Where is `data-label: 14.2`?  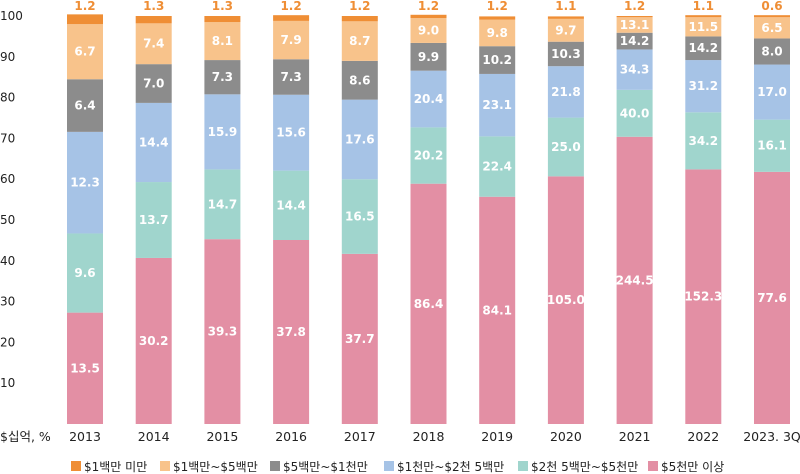 data-label: 14.2 is located at coordinates (635, 41).